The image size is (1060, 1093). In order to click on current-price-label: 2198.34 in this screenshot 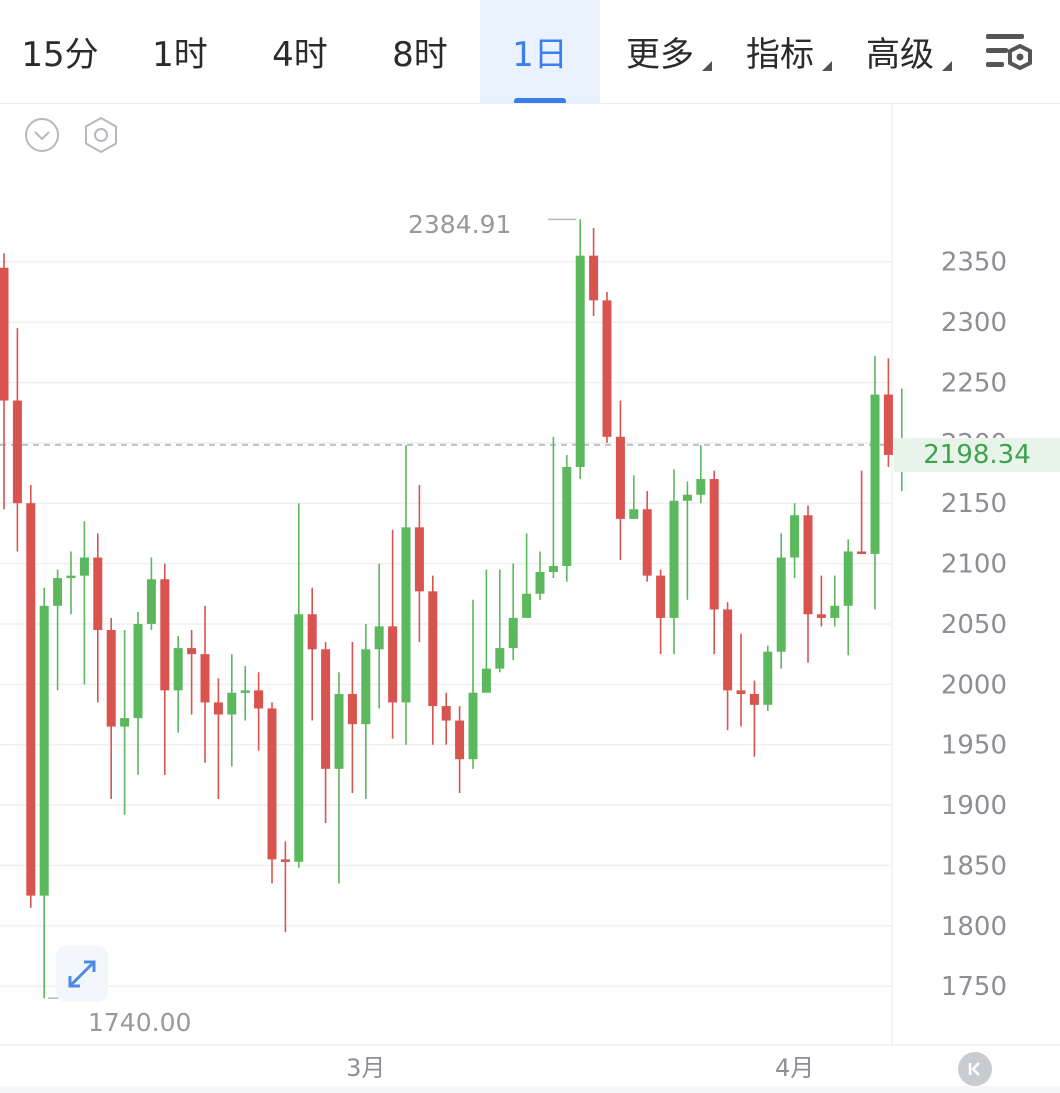, I will do `click(977, 455)`.